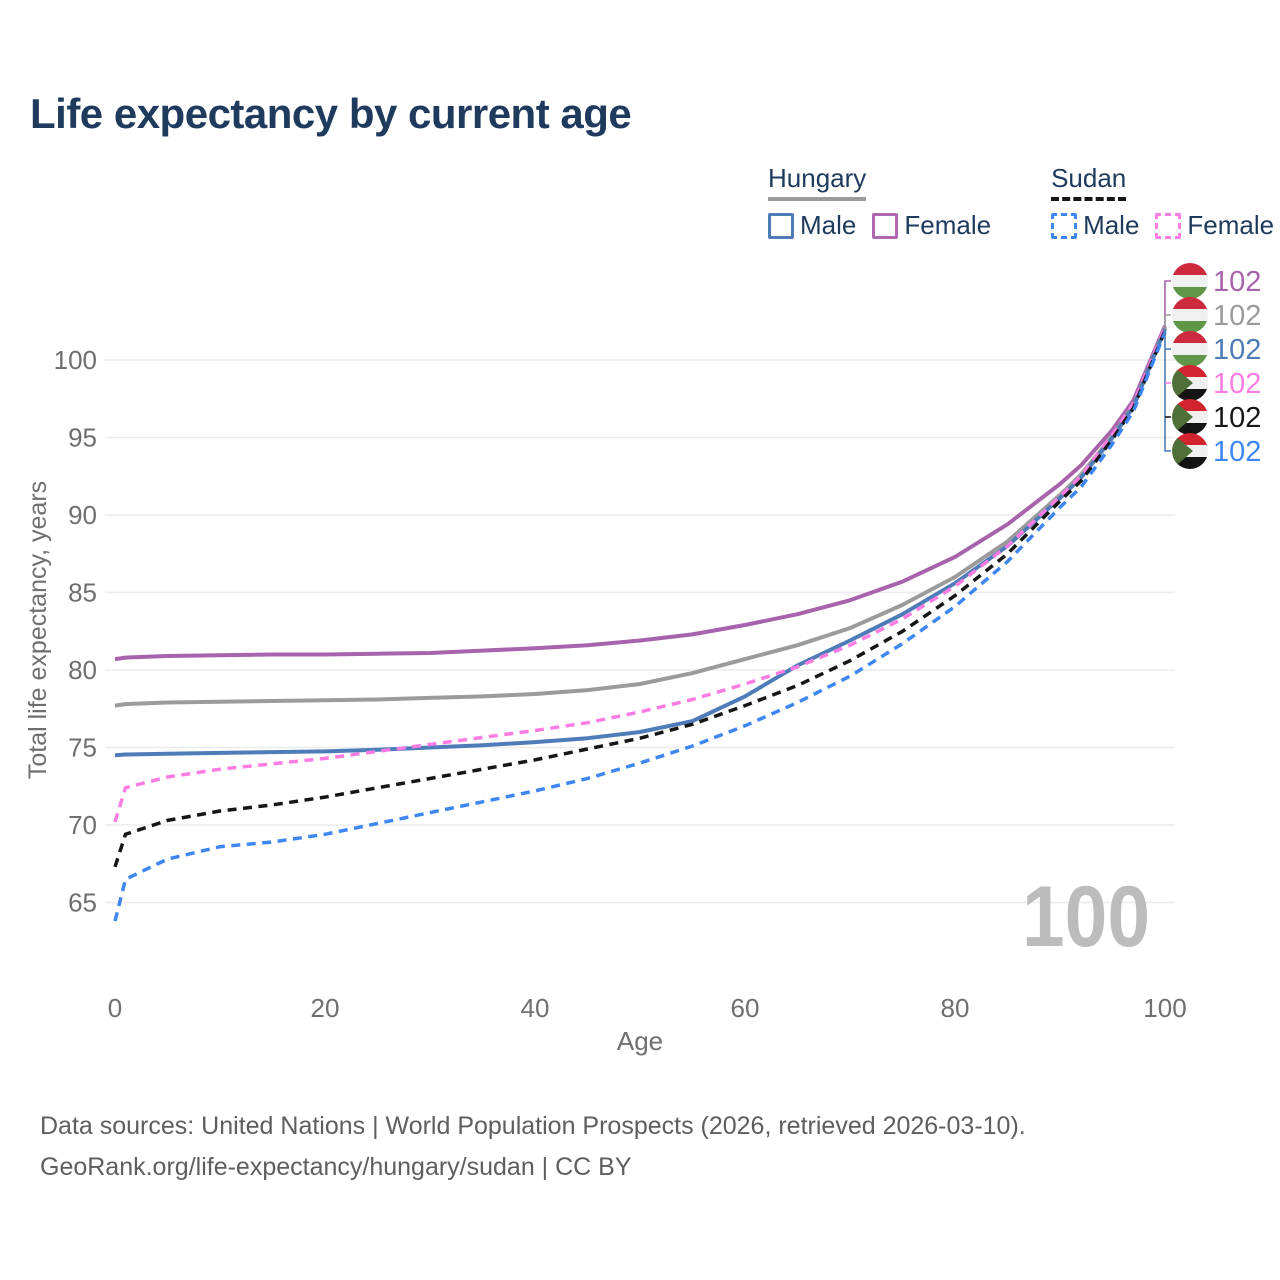 The height and width of the screenshot is (1280, 1280). I want to click on legend-item-hungary-male: Male, so click(812, 225).